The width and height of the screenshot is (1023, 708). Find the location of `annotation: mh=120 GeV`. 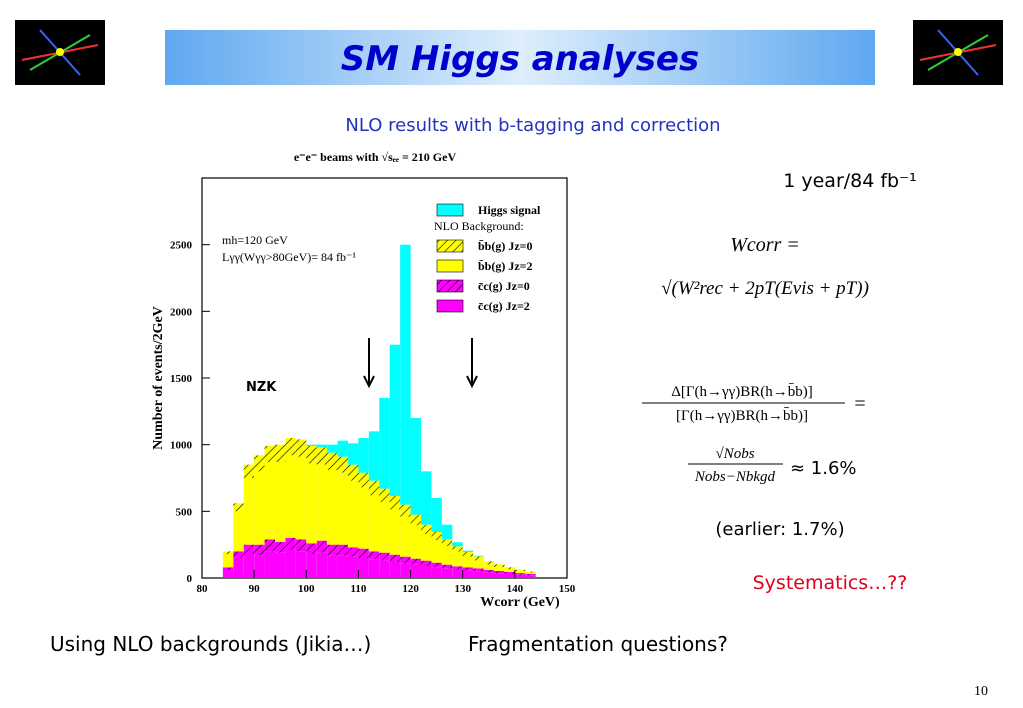

annotation: mh=120 GeV is located at coordinates (255, 240).